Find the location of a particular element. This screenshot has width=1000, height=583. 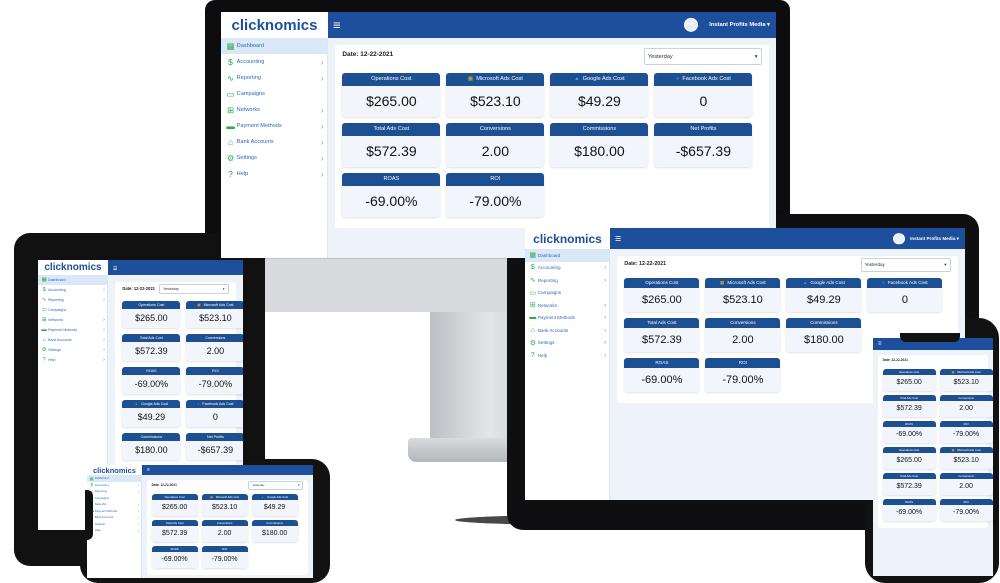

metric-card-header: Commissions is located at coordinates (824, 323).